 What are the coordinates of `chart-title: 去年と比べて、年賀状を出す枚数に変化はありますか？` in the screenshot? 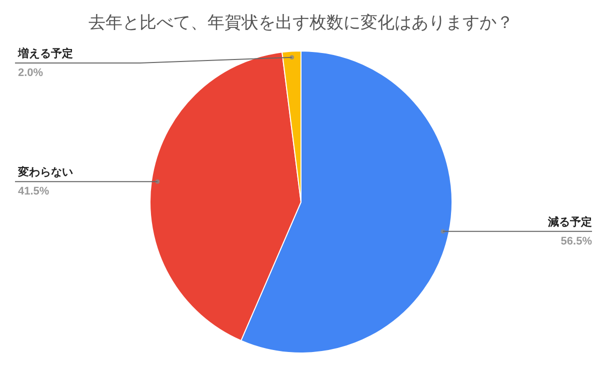 It's located at (301, 22).